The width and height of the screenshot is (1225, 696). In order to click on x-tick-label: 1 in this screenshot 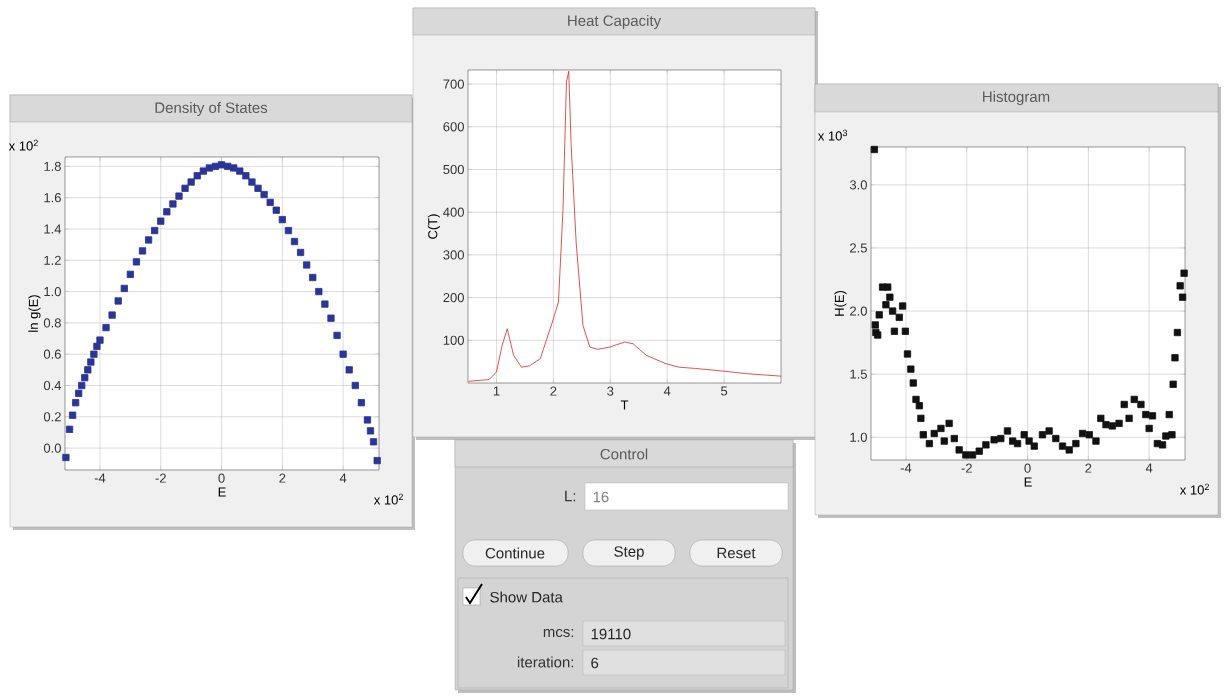, I will do `click(496, 391)`.